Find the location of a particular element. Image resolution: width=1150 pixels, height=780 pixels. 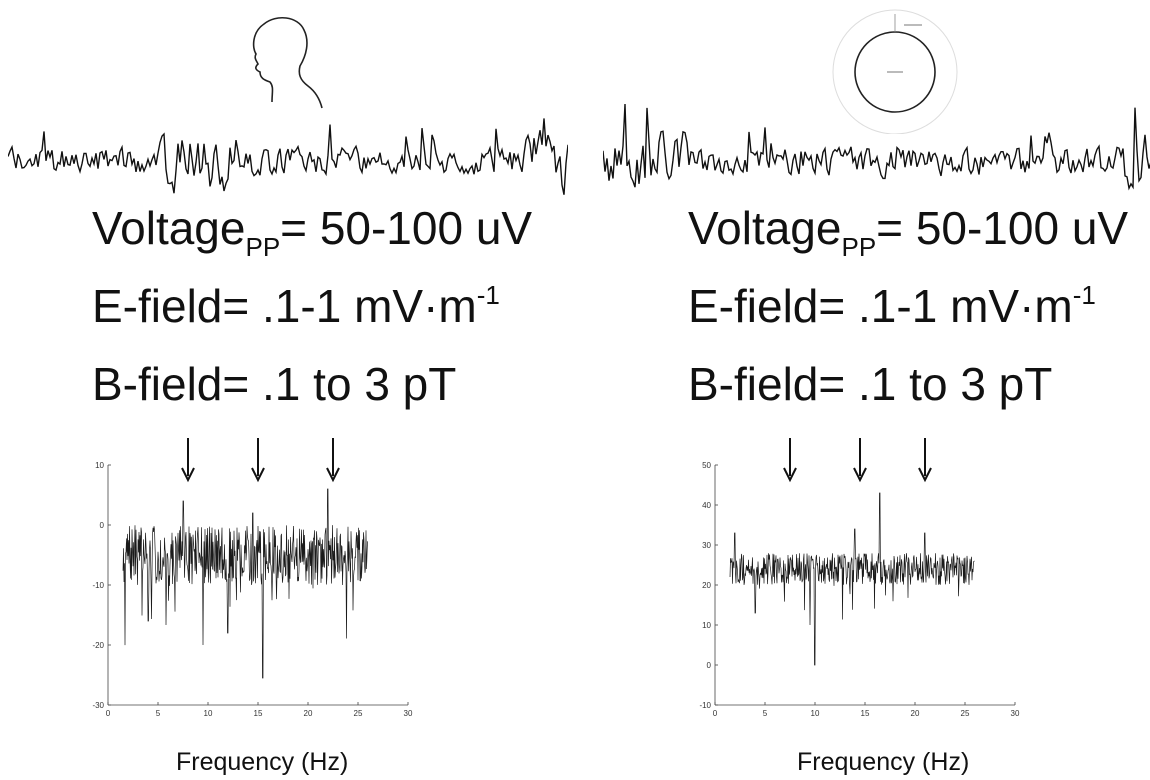

eeg-trace-sphere is located at coordinates (876, 147).